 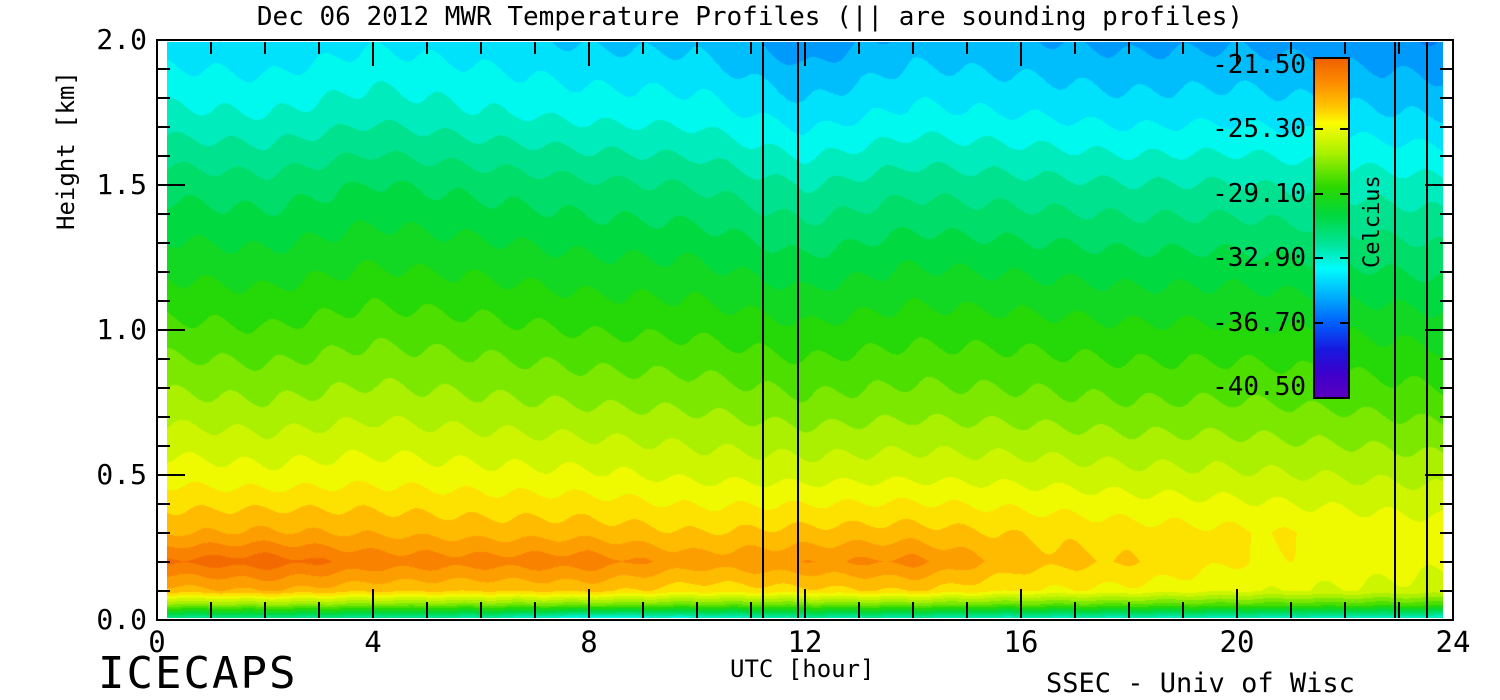 I want to click on colorbar-label: -32.90, so click(x=1259, y=258).